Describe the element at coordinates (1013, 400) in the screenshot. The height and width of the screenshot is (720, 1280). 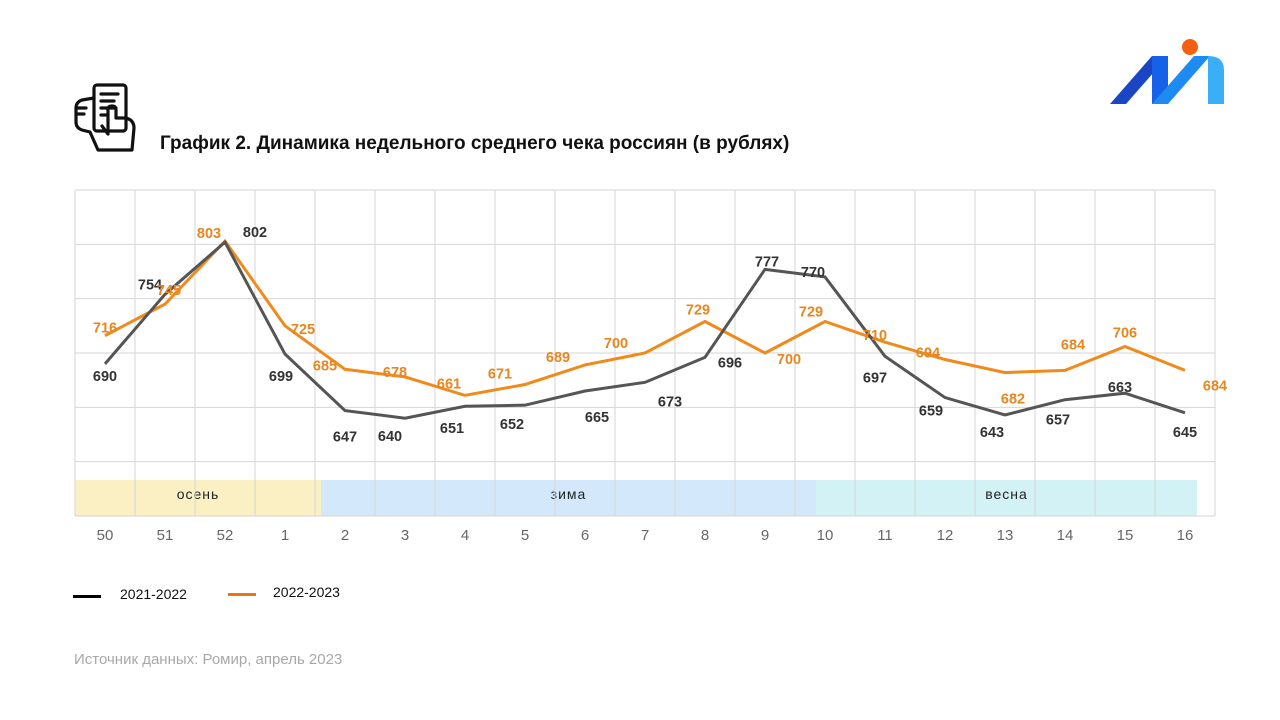
I see `data-label: 682` at that location.